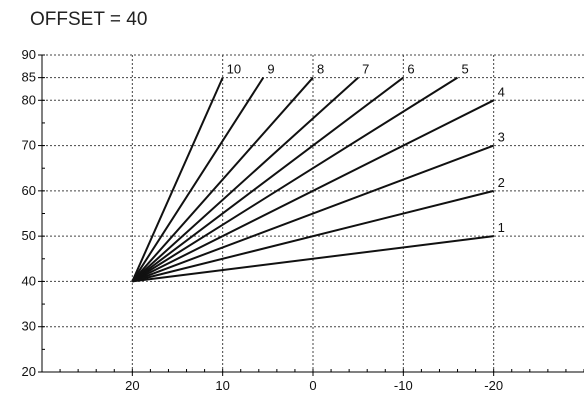 The image size is (584, 397). What do you see at coordinates (320, 69) in the screenshot?
I see `curve-label-8: 8` at bounding box center [320, 69].